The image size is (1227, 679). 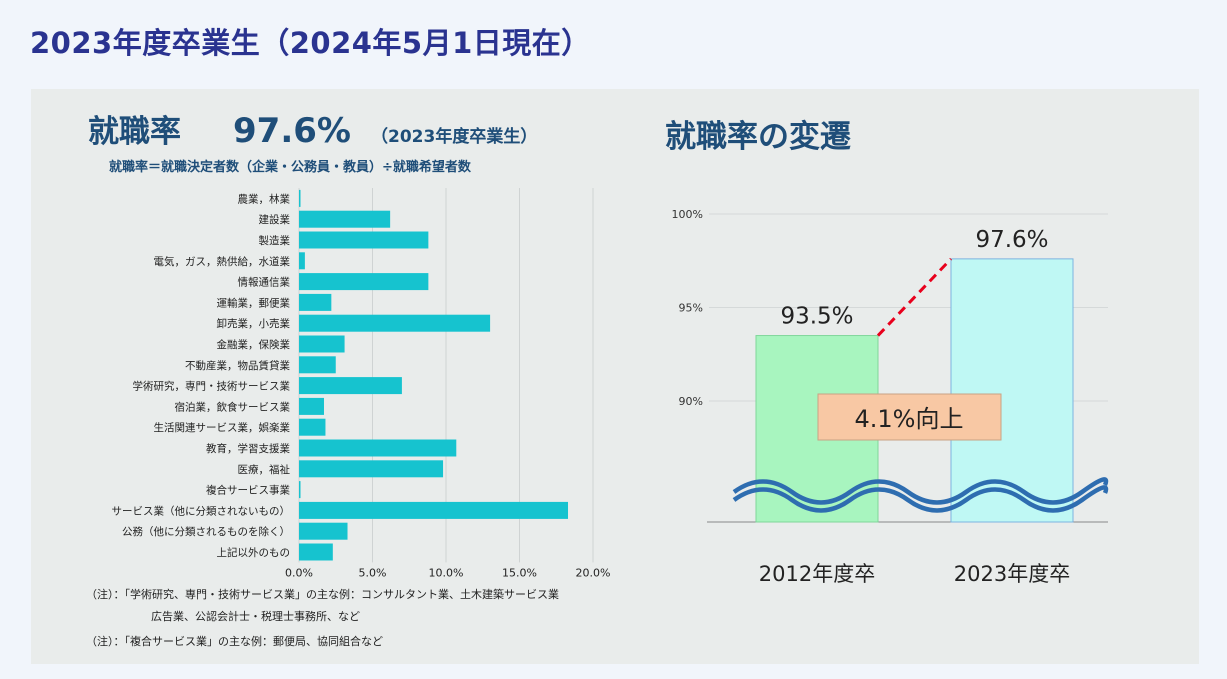 What do you see at coordinates (248, 490) in the screenshot?
I see `category-label: 複合サービス事業` at bounding box center [248, 490].